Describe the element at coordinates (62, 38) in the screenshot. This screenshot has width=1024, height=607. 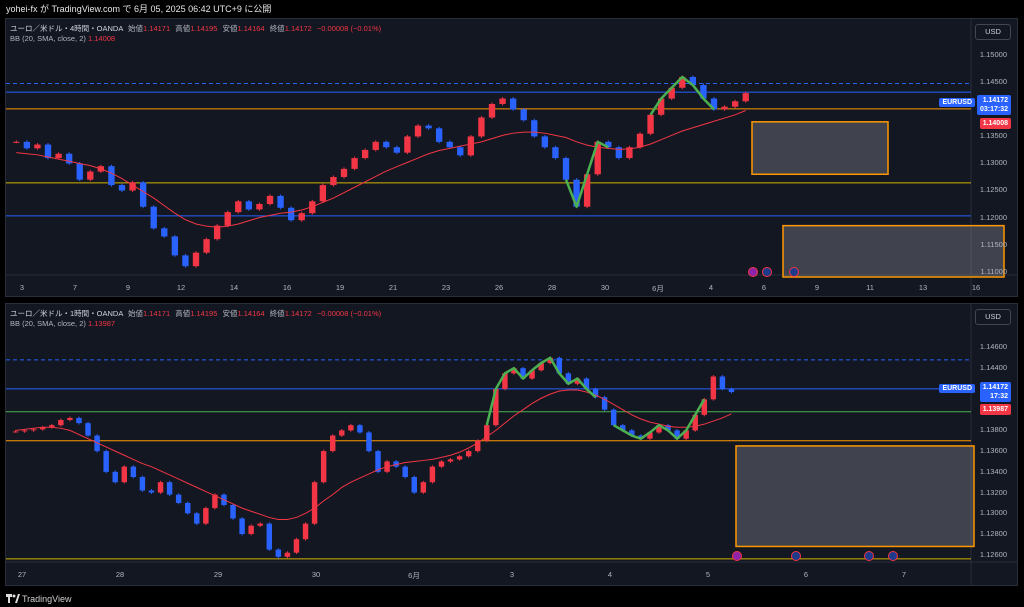
I see `legend-bb-4h: BB (20, SMA, close, 2) 1.14008` at that location.